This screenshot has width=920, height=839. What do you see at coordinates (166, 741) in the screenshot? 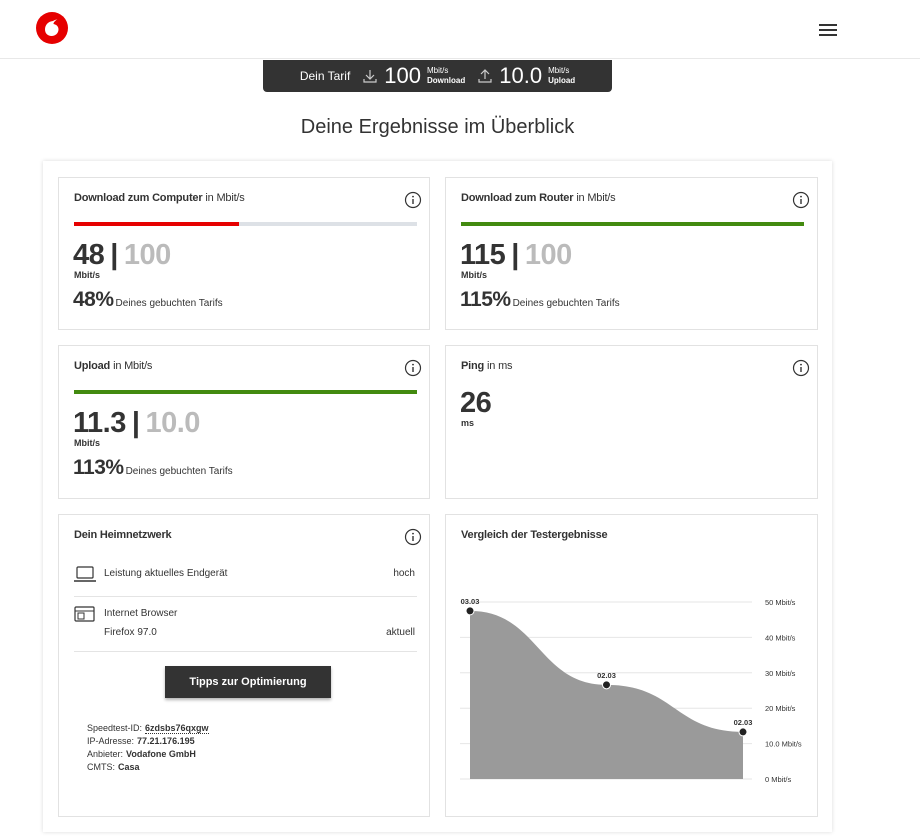
I see `info-value: 77.21.176.195` at bounding box center [166, 741].